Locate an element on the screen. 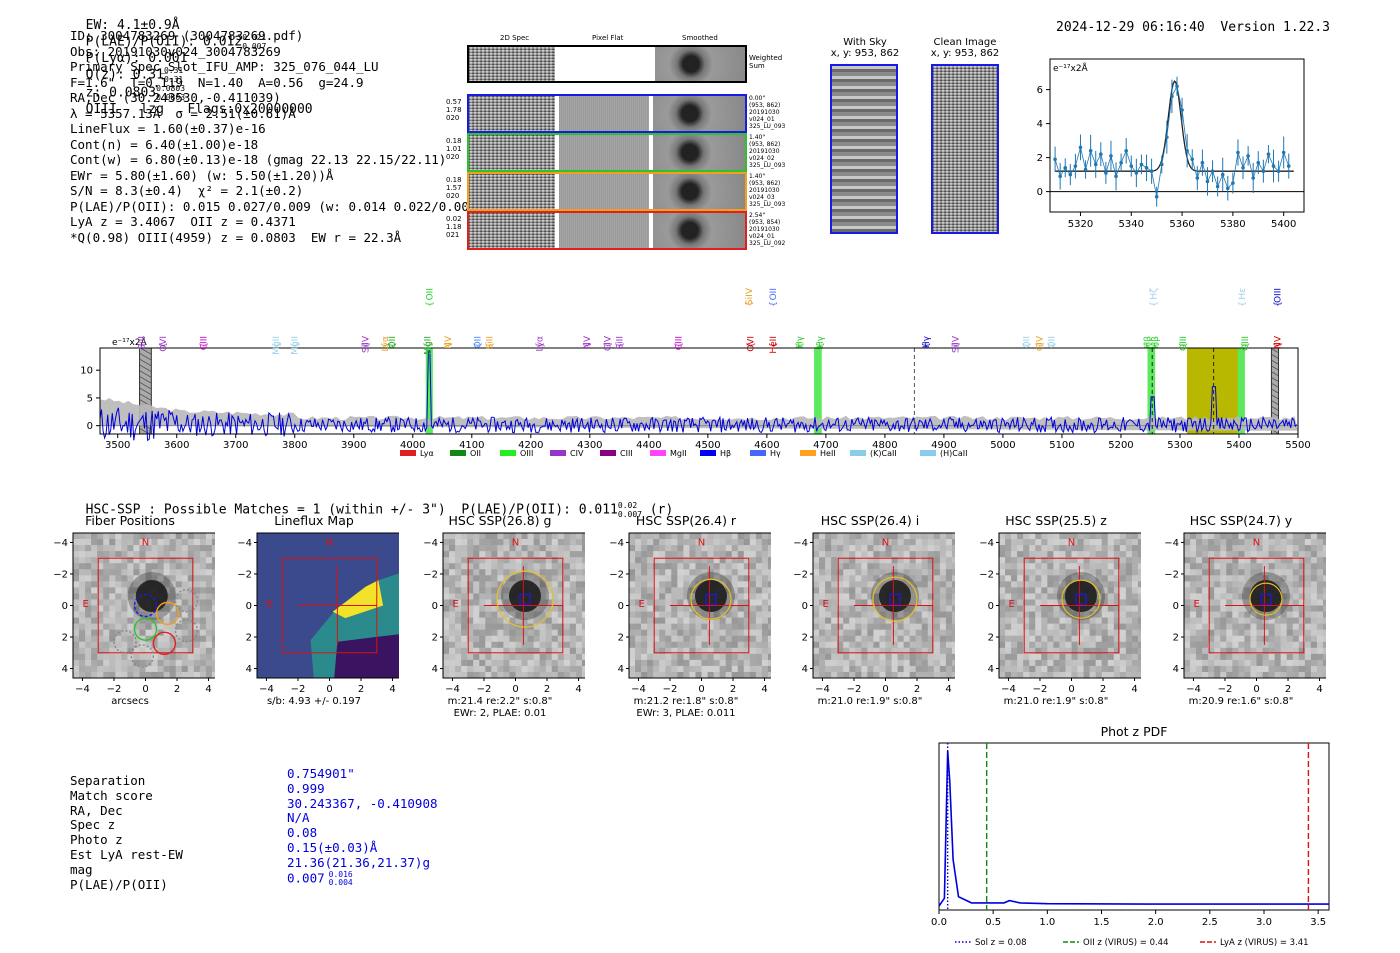  spectrum-line-label: SiIV is located at coordinates (957, 344).